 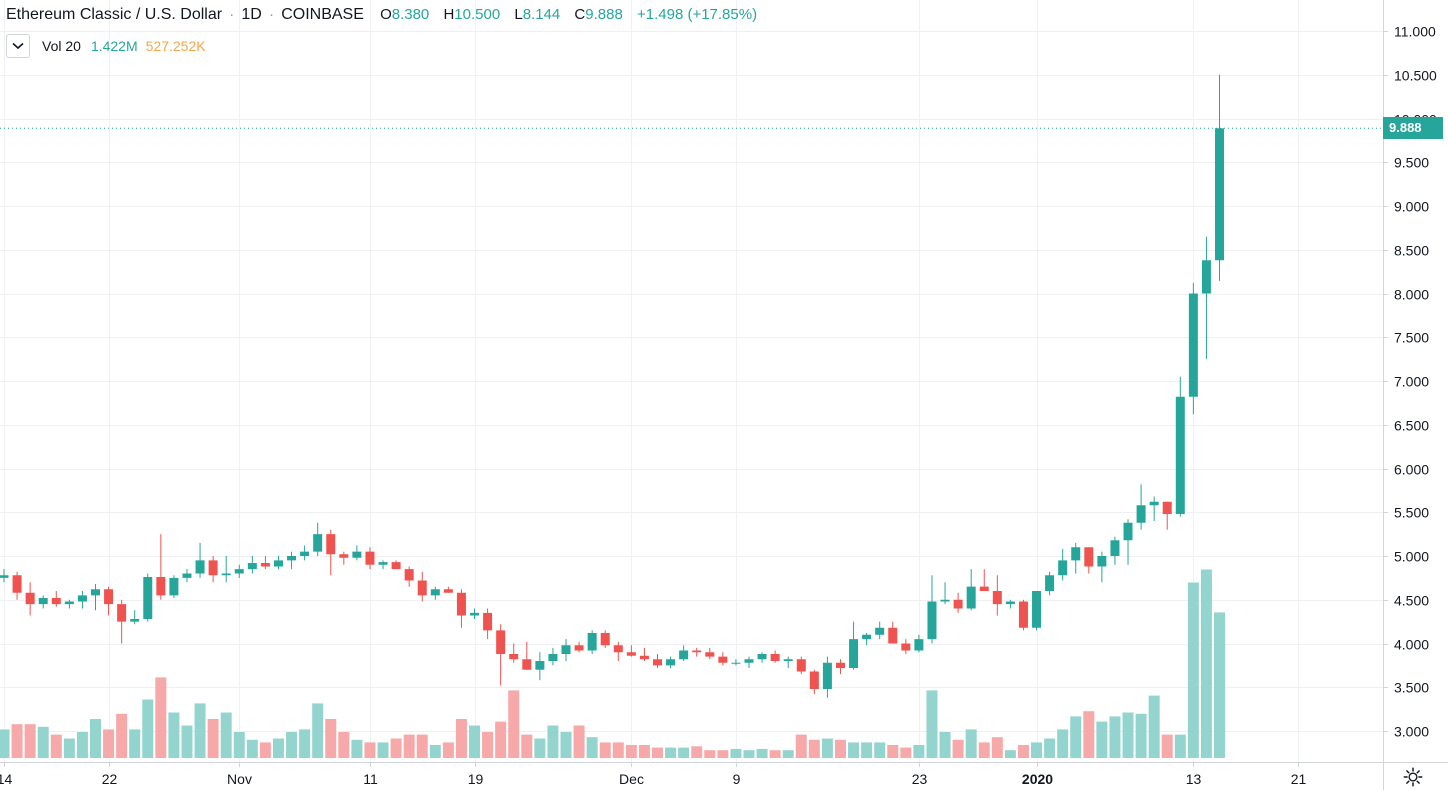 I want to click on close-label: C, so click(x=580, y=14).